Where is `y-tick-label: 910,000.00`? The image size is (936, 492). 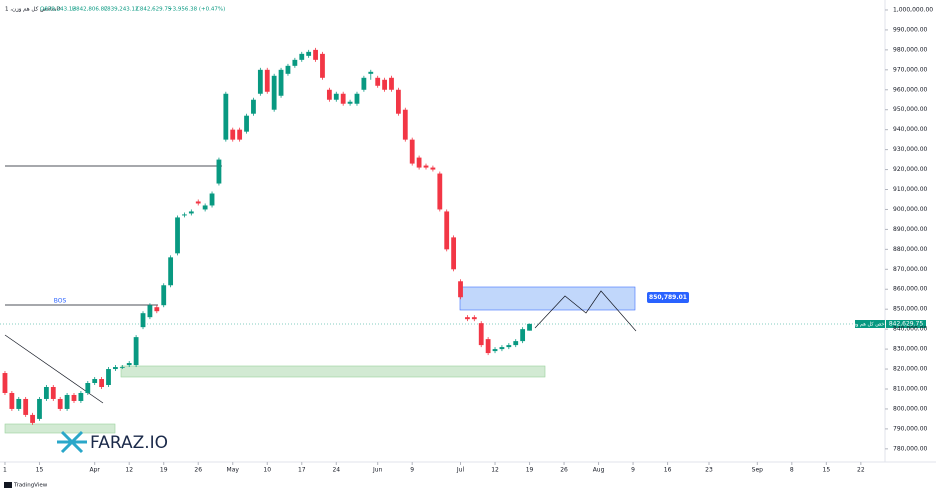 y-tick-label: 910,000.00 is located at coordinates (910, 189).